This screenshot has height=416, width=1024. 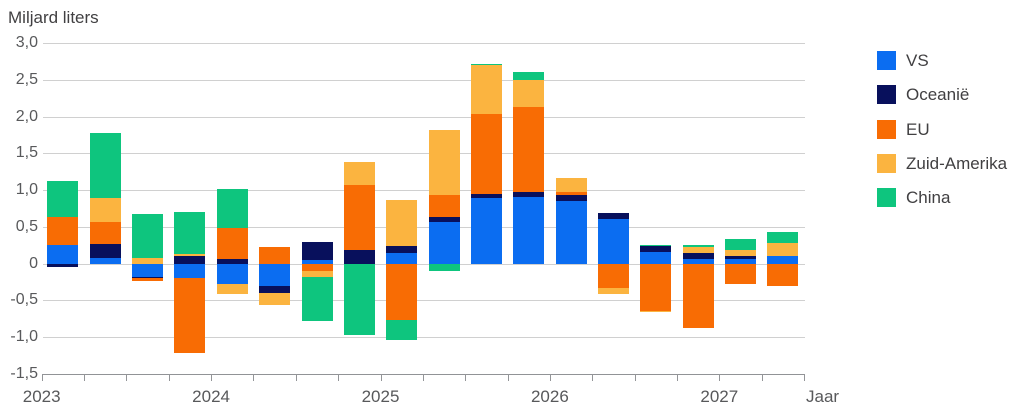 What do you see at coordinates (53, 17) in the screenshot?
I see `chart-title: Miljard liters` at bounding box center [53, 17].